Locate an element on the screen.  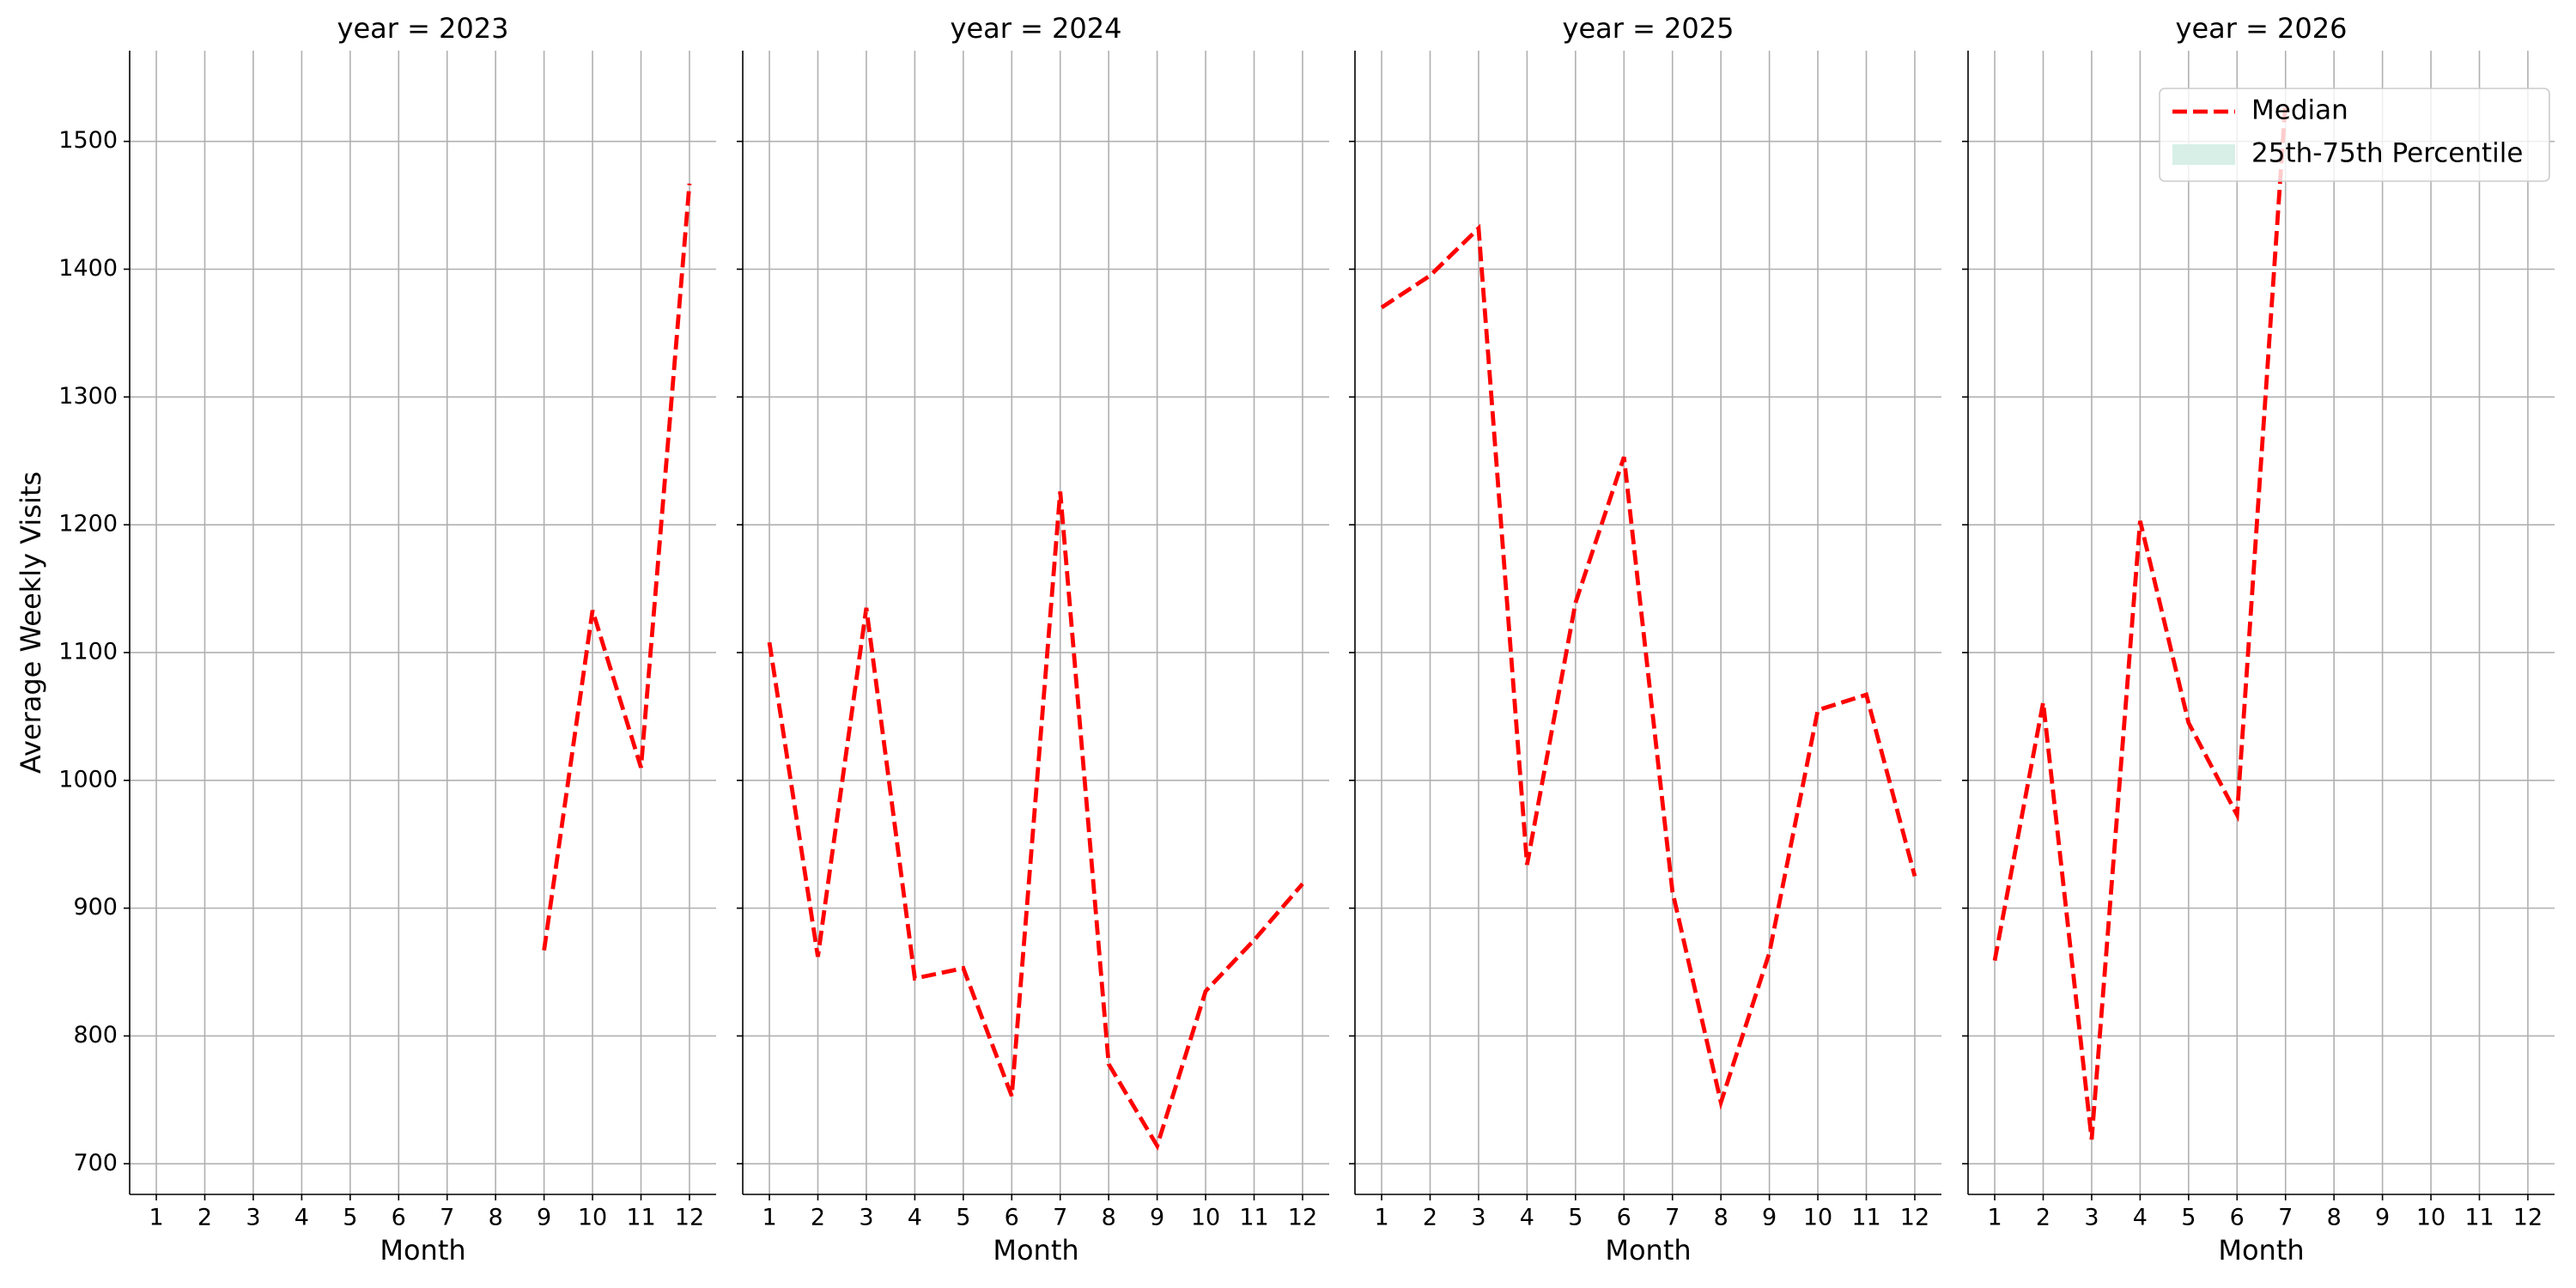
y-tick-label: 1100 is located at coordinates (88, 651).